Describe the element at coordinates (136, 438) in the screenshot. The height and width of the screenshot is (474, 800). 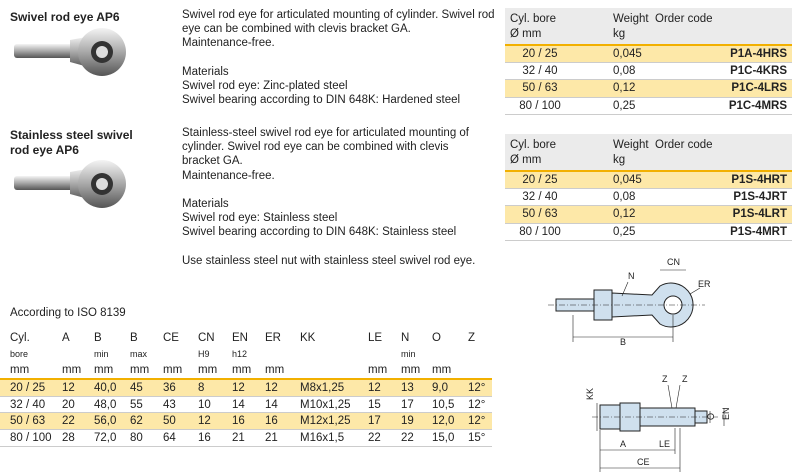
I see `table-cell: 80` at that location.